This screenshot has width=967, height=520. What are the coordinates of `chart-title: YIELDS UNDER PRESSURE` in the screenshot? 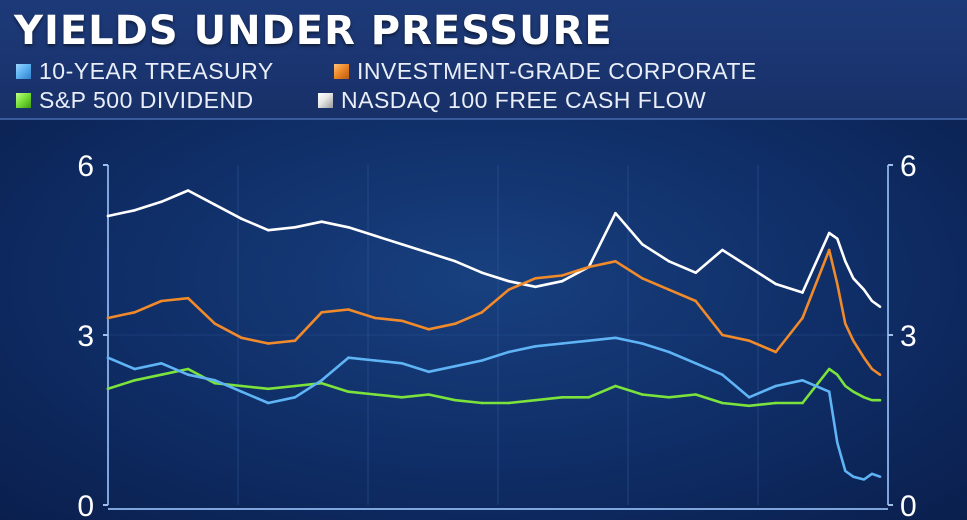 It's located at (313, 31).